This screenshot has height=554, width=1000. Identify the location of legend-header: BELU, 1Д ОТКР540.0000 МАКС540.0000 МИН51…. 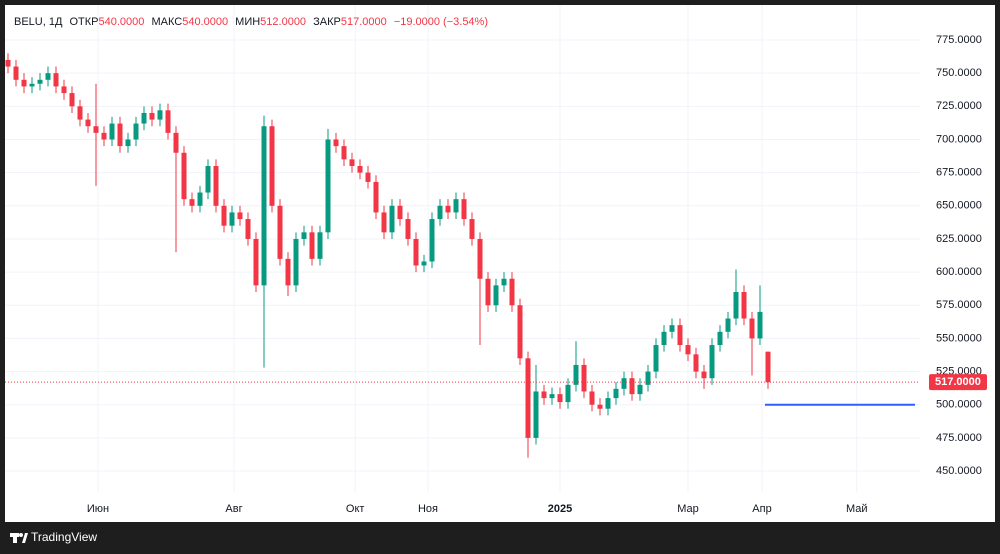
(251, 22).